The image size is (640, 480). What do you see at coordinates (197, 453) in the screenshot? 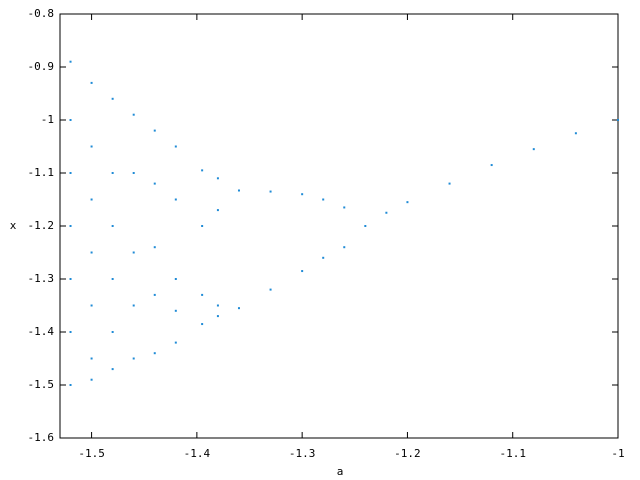
I see `x-tick-label: -1.4` at bounding box center [197, 453].